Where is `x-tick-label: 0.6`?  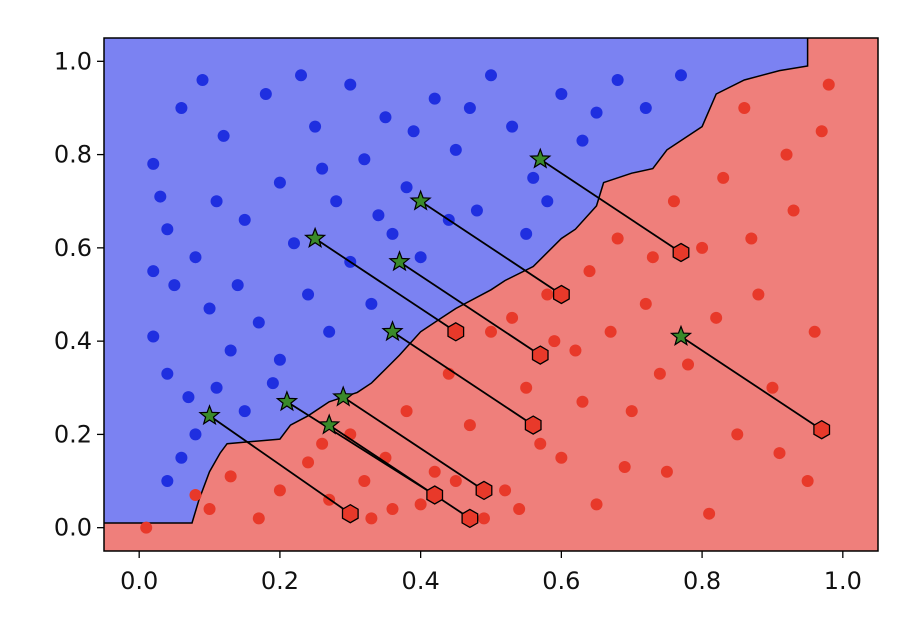
x-tick-label: 0.6 is located at coordinates (561, 581).